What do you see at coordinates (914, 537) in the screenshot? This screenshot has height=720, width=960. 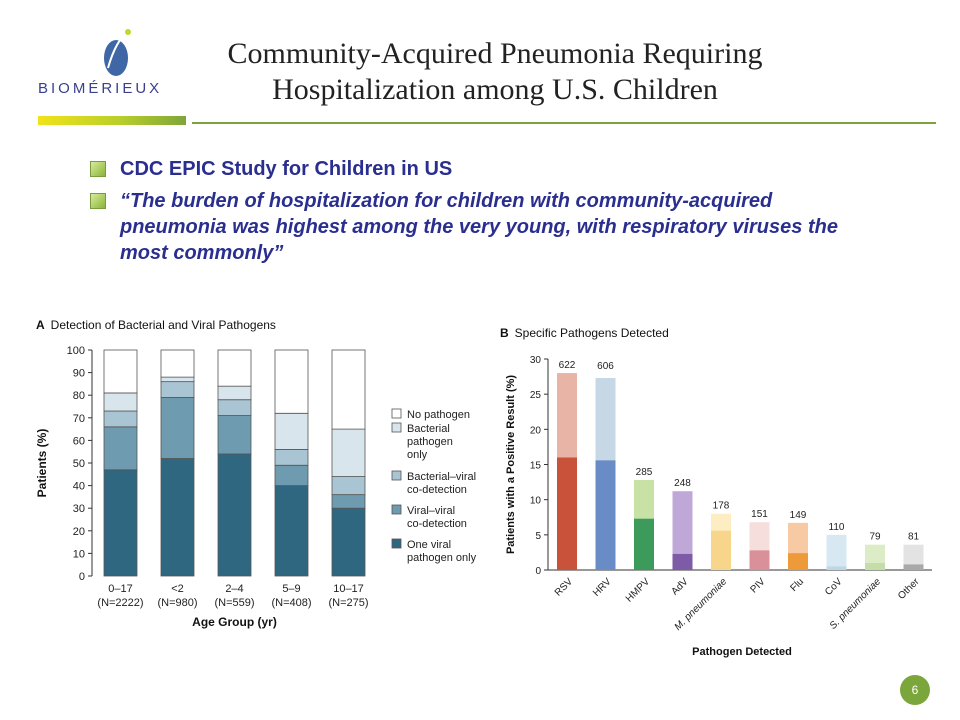 I see `b-count-label: 81` at bounding box center [914, 537].